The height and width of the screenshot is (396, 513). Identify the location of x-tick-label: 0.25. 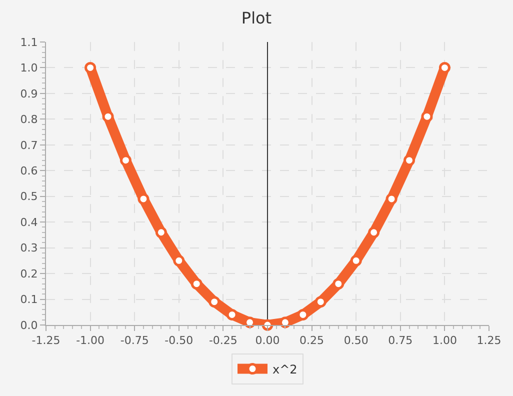
(312, 341).